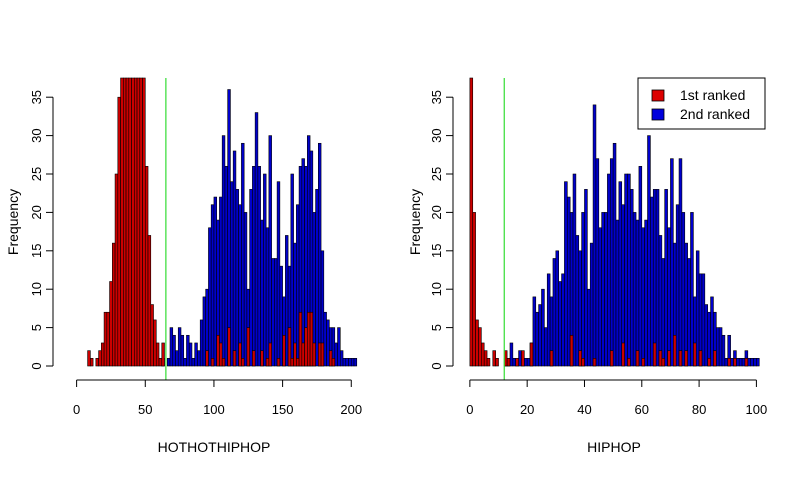 Image resolution: width=804 pixels, height=481 pixels. Describe the element at coordinates (36, 97) in the screenshot. I see `y-tick-label: 35` at that location.